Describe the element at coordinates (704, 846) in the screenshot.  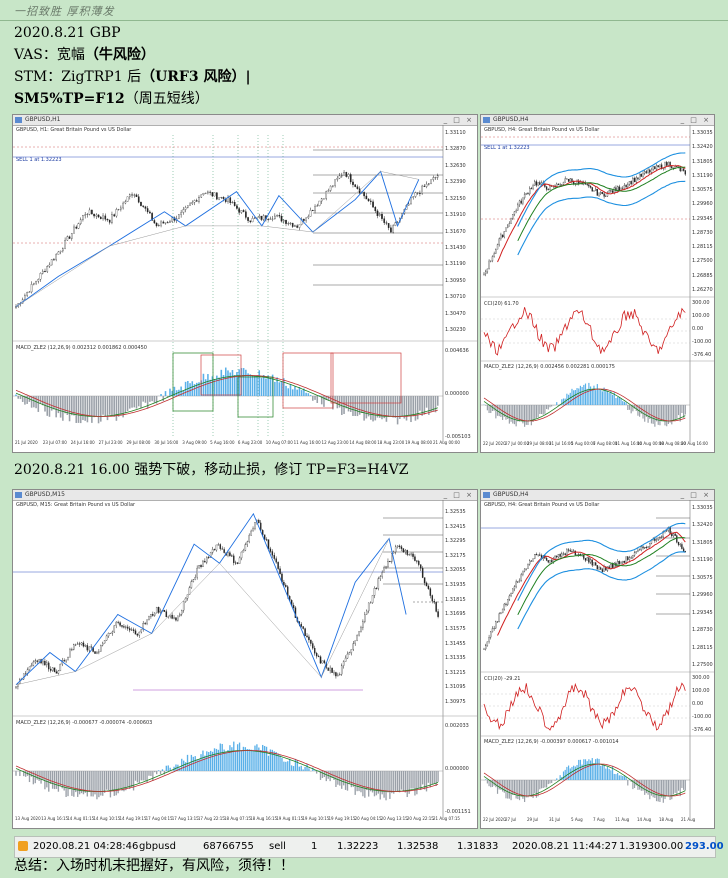
I see `trade-profit: 293.00` at that location.